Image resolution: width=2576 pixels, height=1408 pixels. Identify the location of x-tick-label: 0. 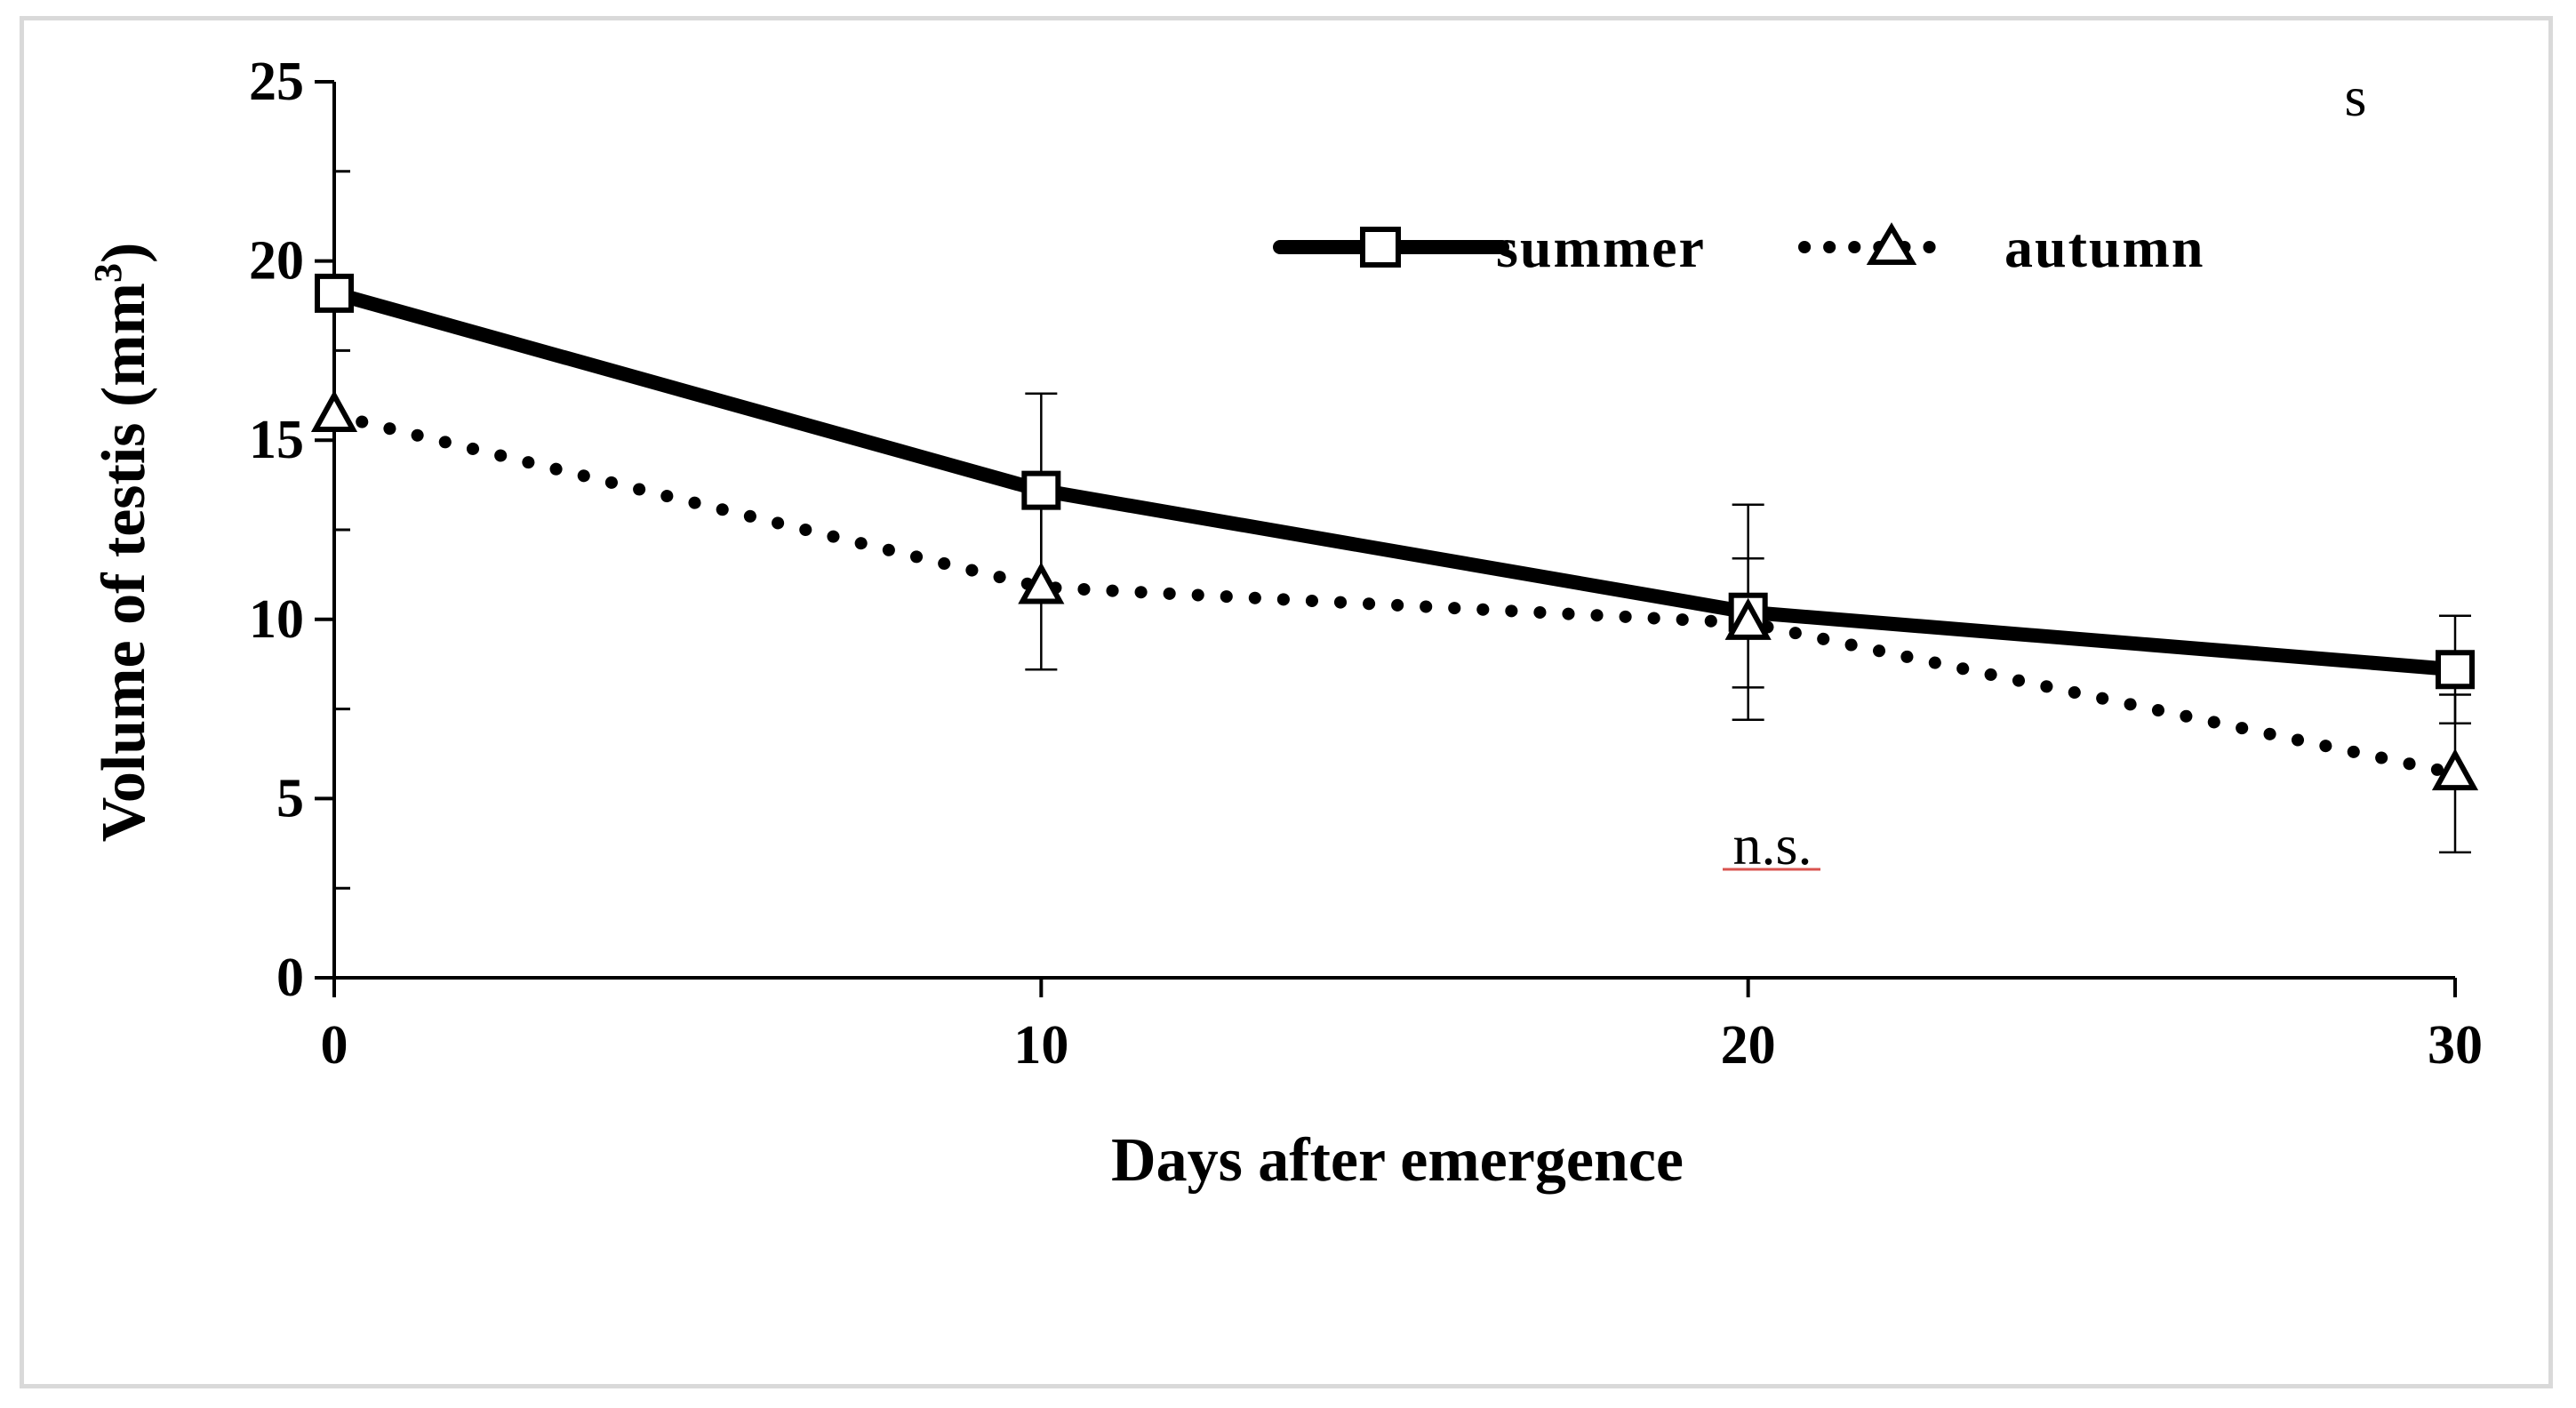
(334, 1045).